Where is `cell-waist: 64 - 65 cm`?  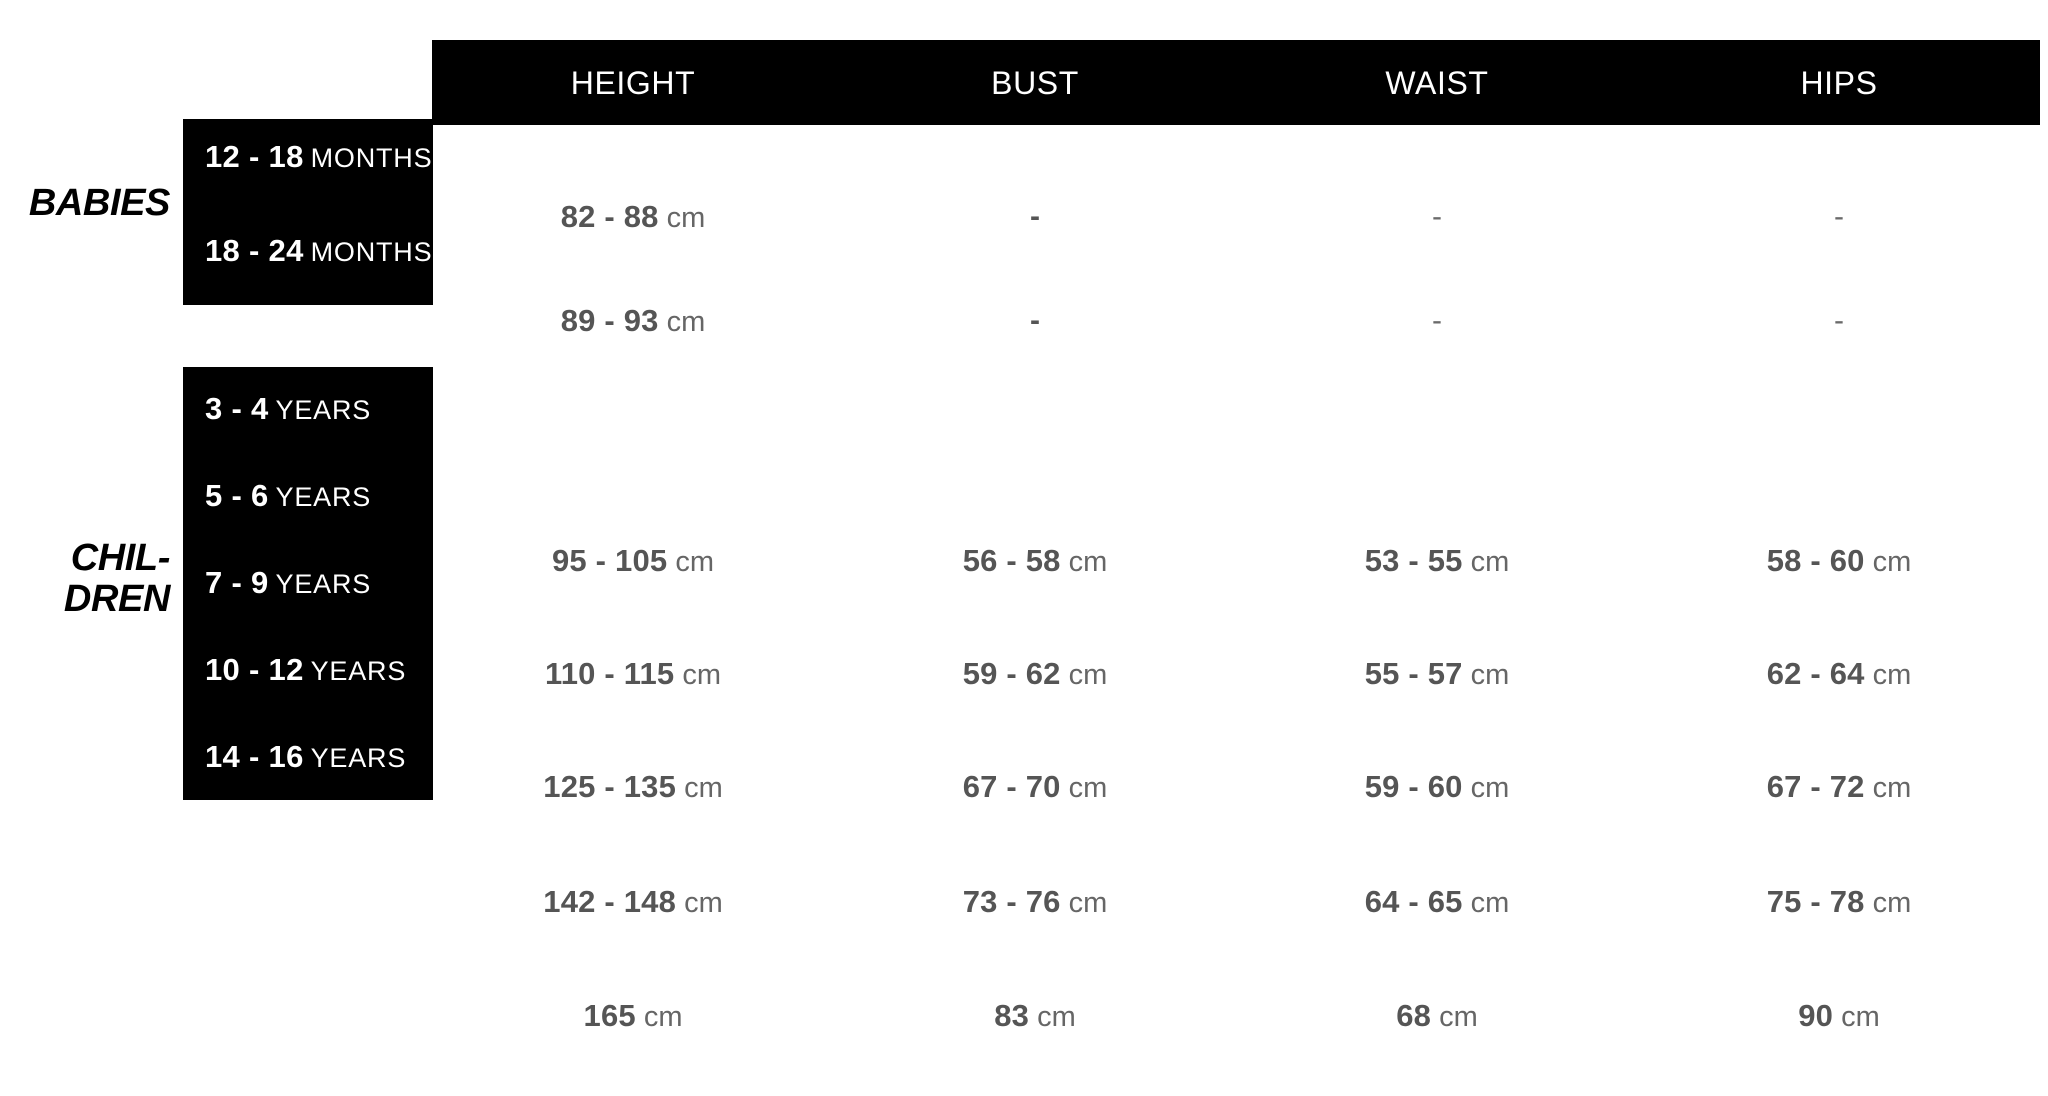
cell-waist: 64 - 65 cm is located at coordinates (1437, 902).